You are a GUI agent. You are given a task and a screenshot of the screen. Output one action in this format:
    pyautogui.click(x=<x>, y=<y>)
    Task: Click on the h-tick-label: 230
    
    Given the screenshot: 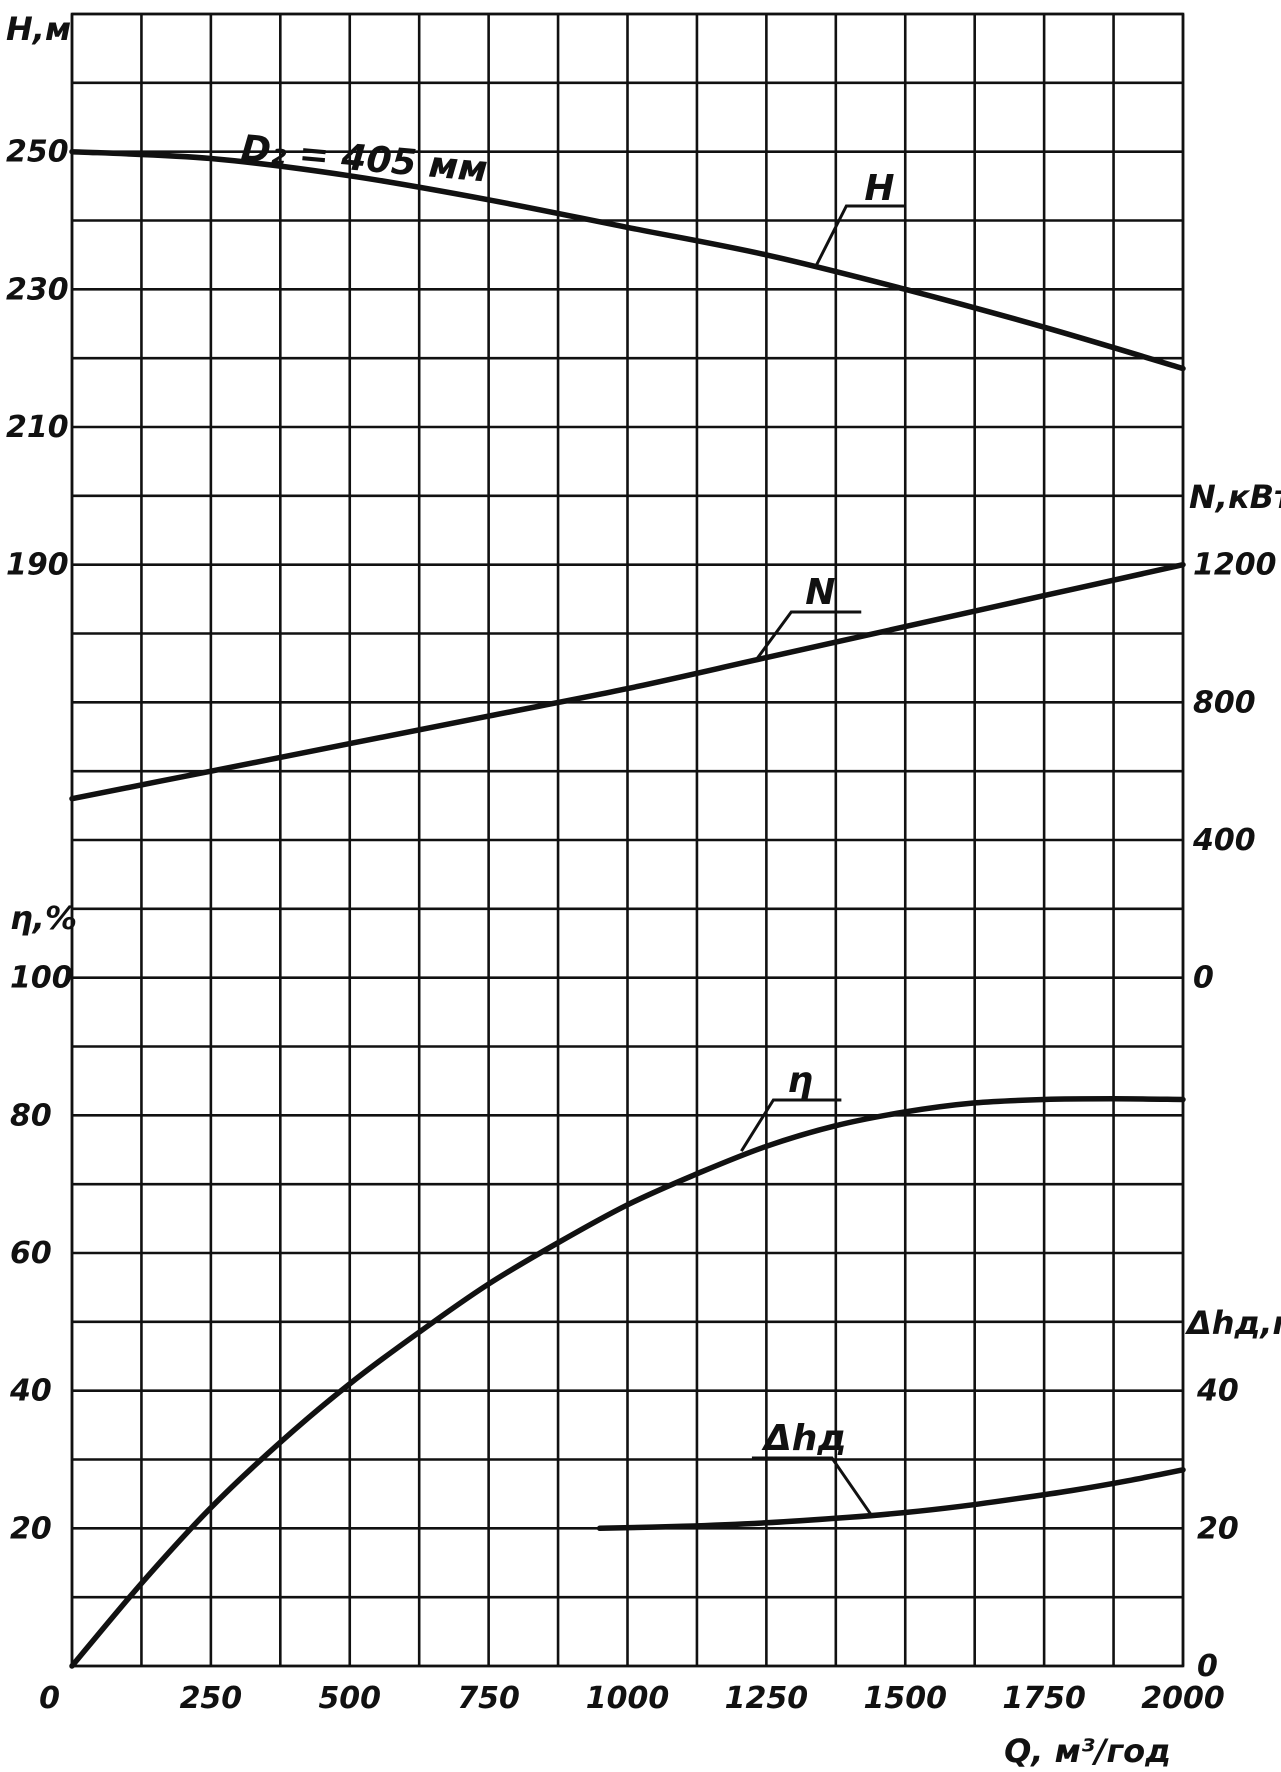 What is the action you would take?
    pyautogui.click(x=37, y=289)
    